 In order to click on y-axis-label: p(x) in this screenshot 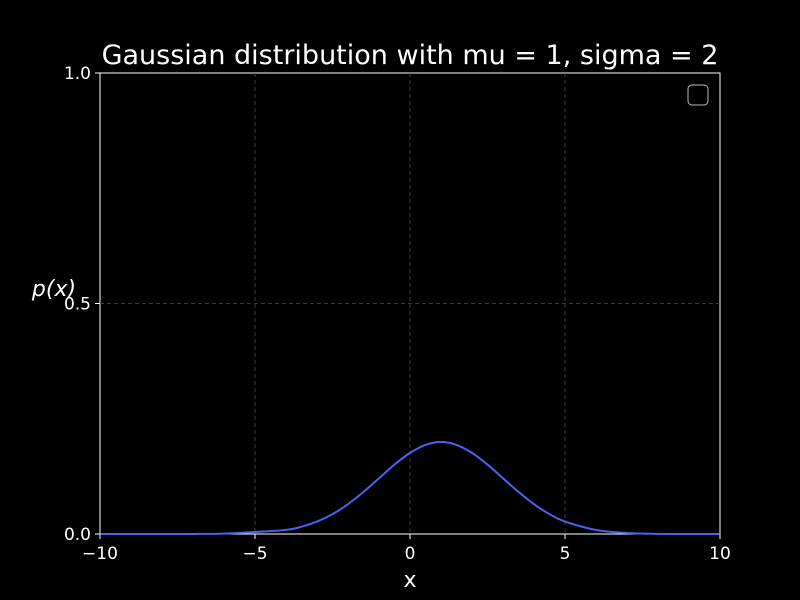, I will do `click(53, 289)`.